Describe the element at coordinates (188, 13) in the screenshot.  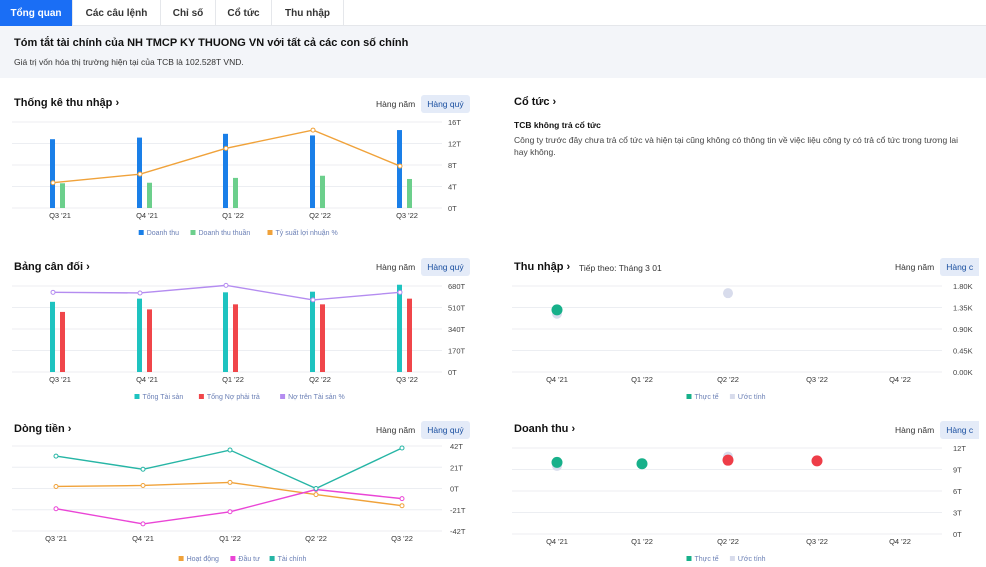
I see `tab-ratios: Chỉ số` at that location.